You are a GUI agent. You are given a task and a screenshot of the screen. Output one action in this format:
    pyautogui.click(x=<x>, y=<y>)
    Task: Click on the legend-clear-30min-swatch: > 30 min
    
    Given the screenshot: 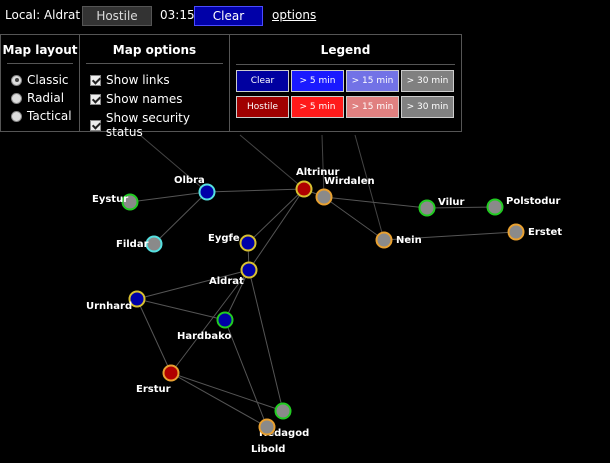 What is the action you would take?
    pyautogui.click(x=427, y=81)
    